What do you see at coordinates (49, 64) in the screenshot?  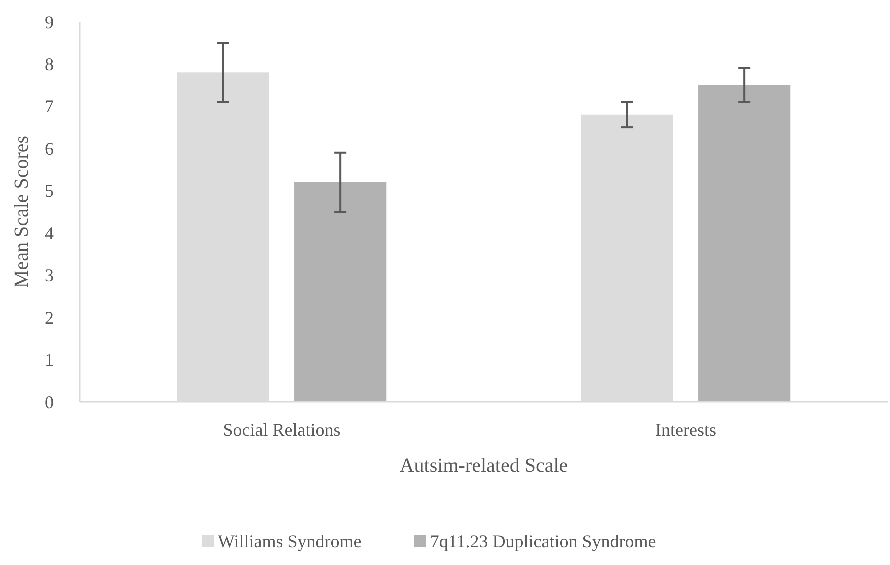 I see `y-tick-label: 8` at bounding box center [49, 64].